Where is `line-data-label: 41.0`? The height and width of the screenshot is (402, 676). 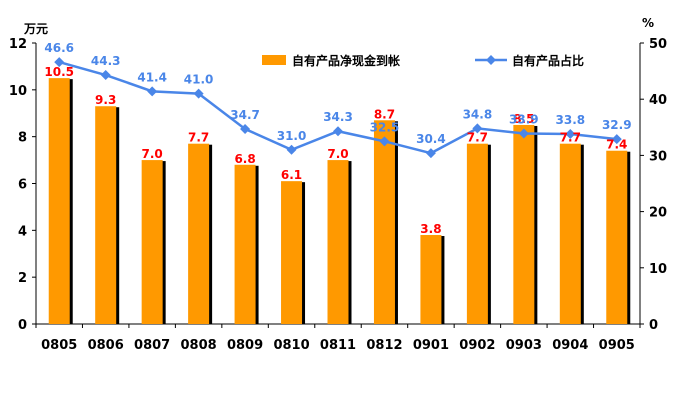
line-data-label: 41.0 is located at coordinates (199, 80).